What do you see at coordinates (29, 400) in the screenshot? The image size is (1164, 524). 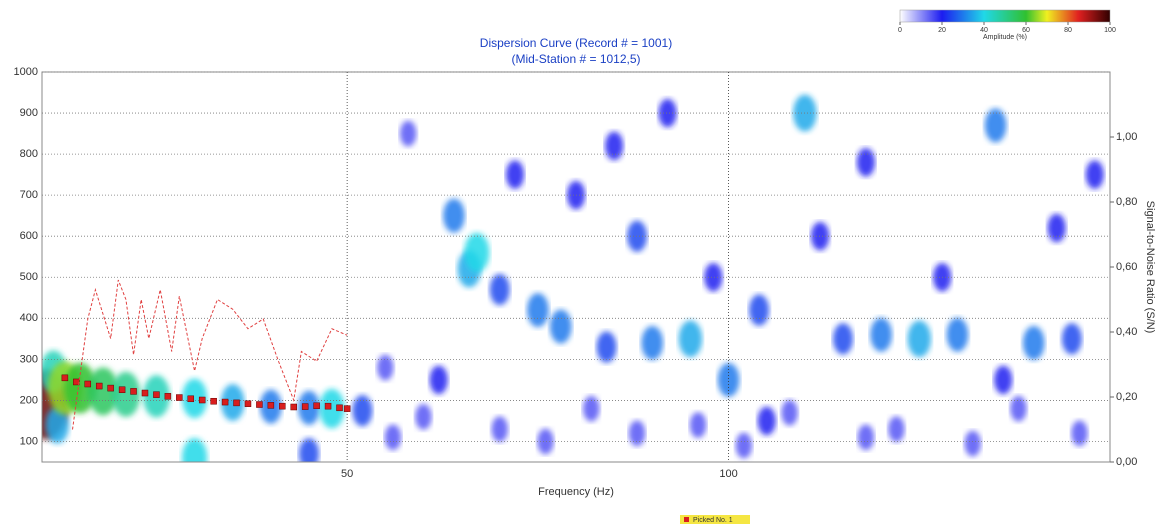 I see `y-tick-label: 200` at bounding box center [29, 400].